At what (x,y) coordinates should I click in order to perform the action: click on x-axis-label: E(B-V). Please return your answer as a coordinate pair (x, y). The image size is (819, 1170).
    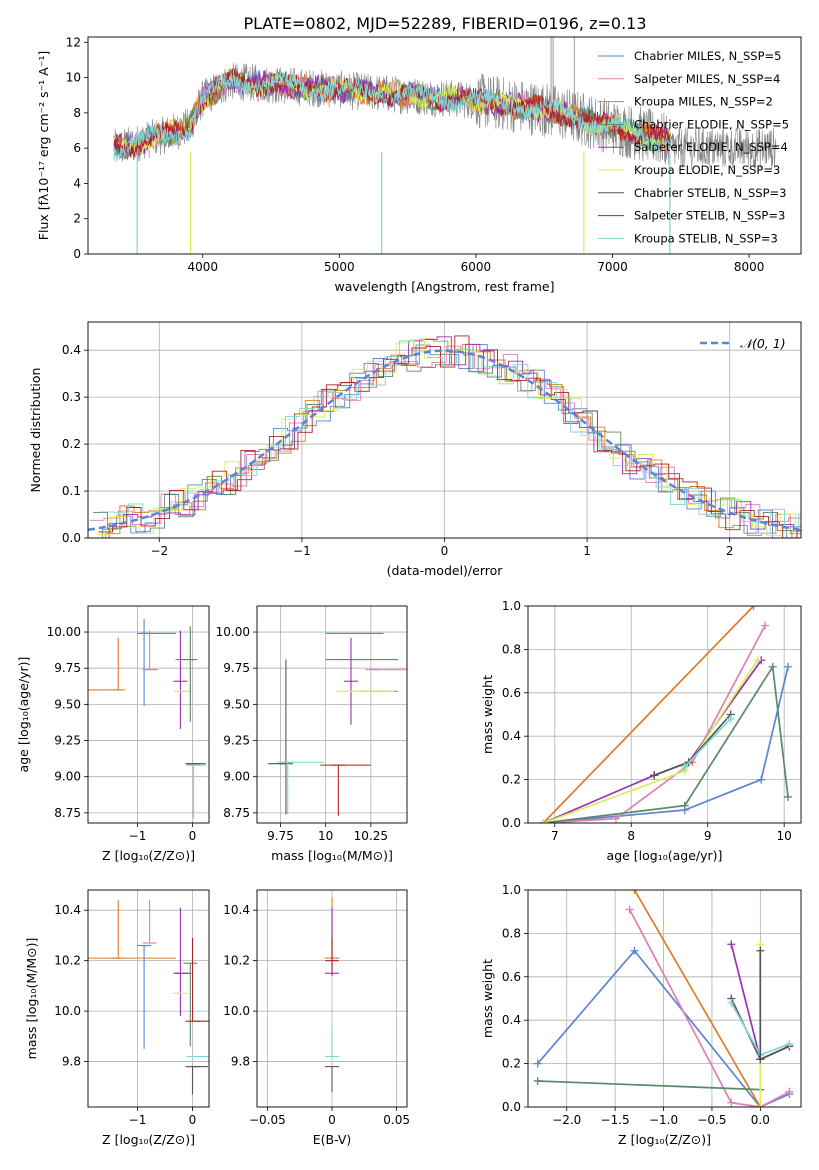
    Looking at the image, I should click on (332, 1139).